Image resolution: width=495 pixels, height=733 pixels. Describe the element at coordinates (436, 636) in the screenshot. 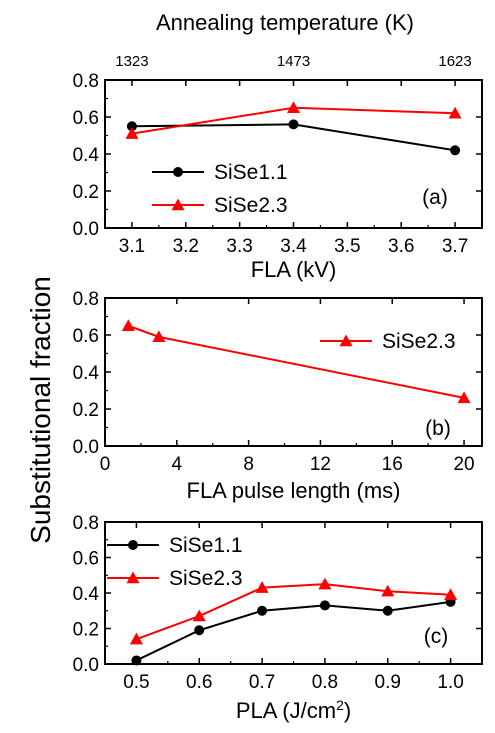

I see `panel-label: (c)` at that location.